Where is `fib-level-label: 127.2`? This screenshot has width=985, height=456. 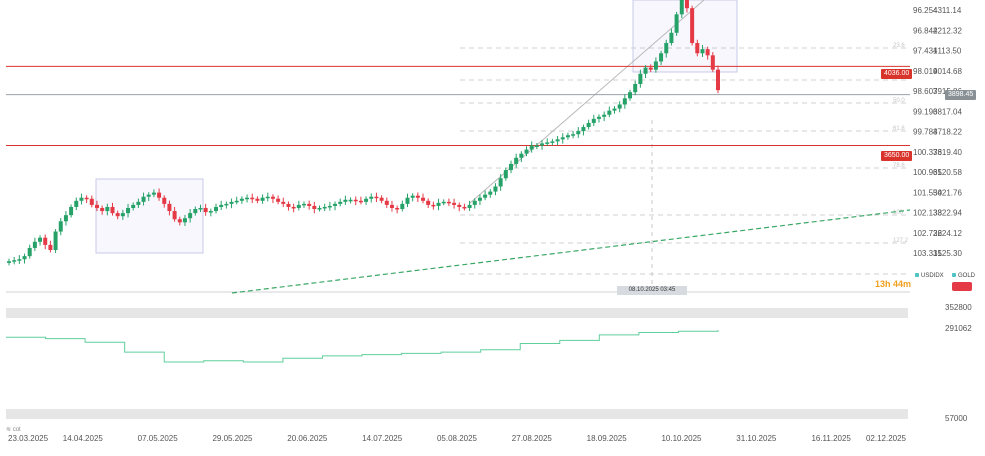 fib-level-label: 127.2 is located at coordinates (901, 241).